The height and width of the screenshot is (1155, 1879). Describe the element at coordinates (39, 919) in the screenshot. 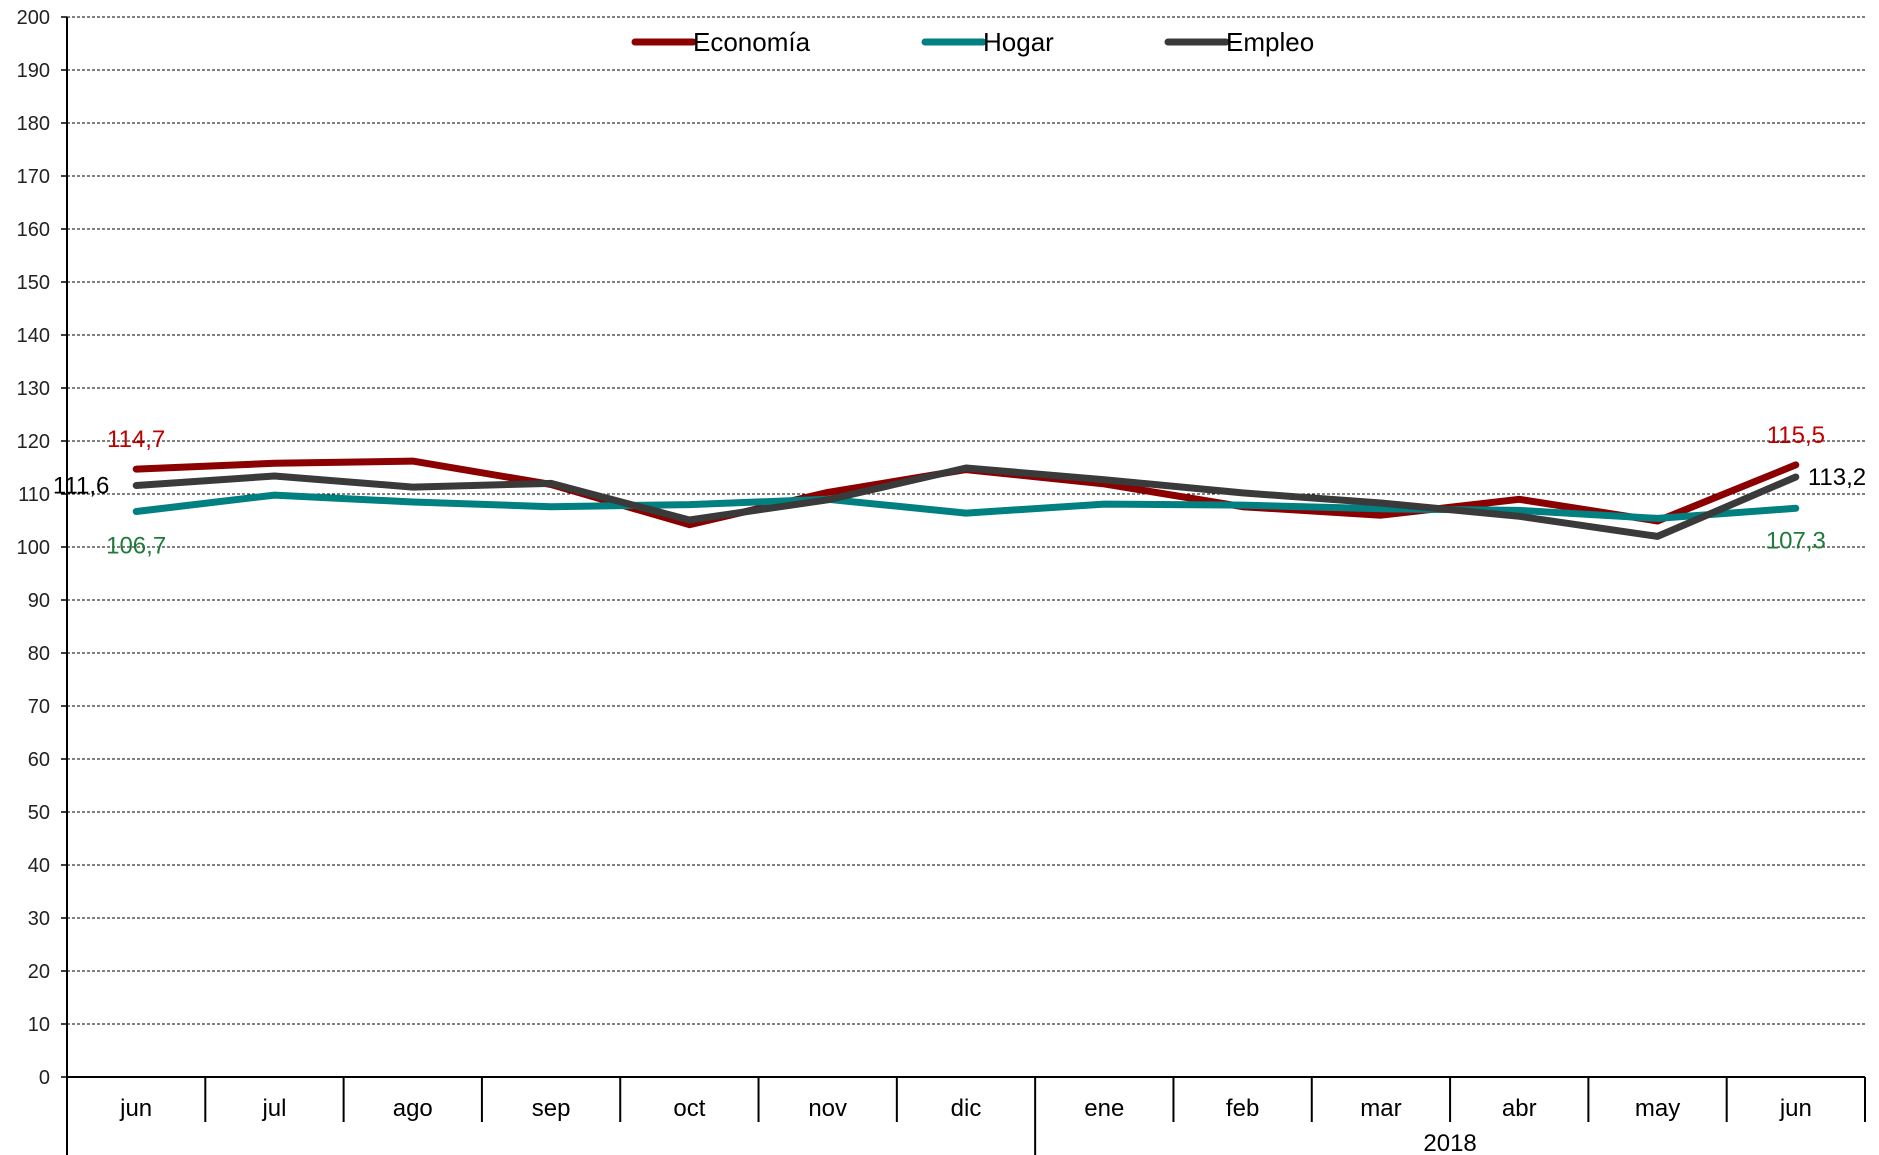

I see `y-tick-label: 30` at that location.